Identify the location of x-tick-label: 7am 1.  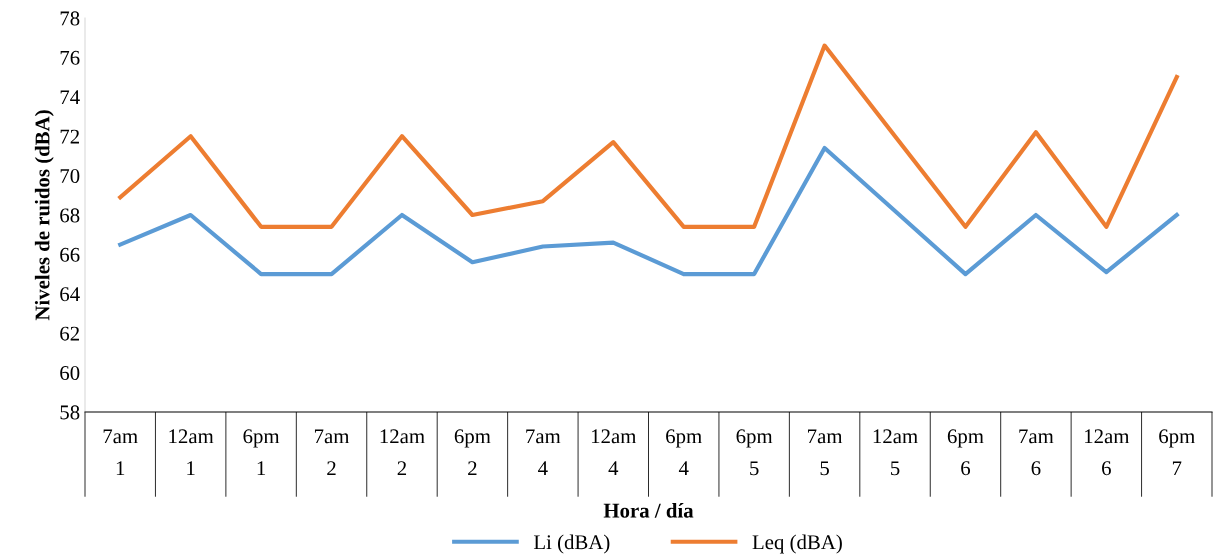
(120, 452).